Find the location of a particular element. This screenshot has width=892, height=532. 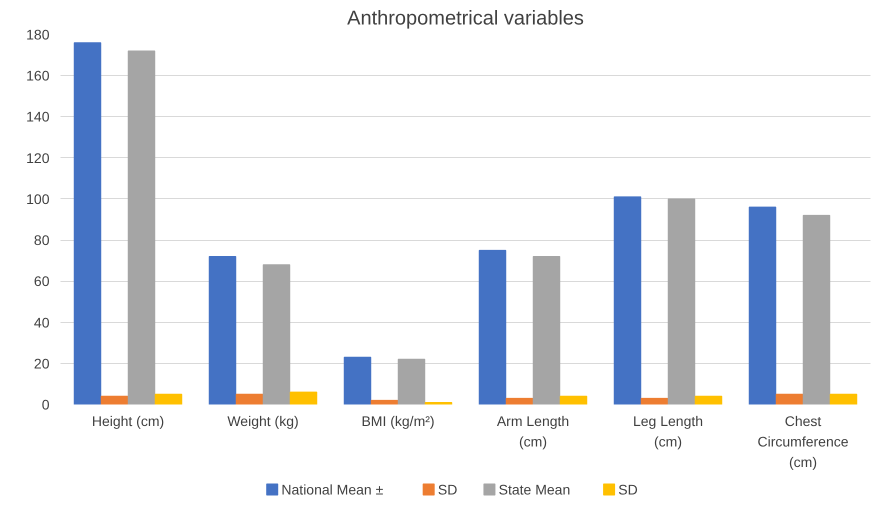

y-tick-label: 140 is located at coordinates (38, 116).